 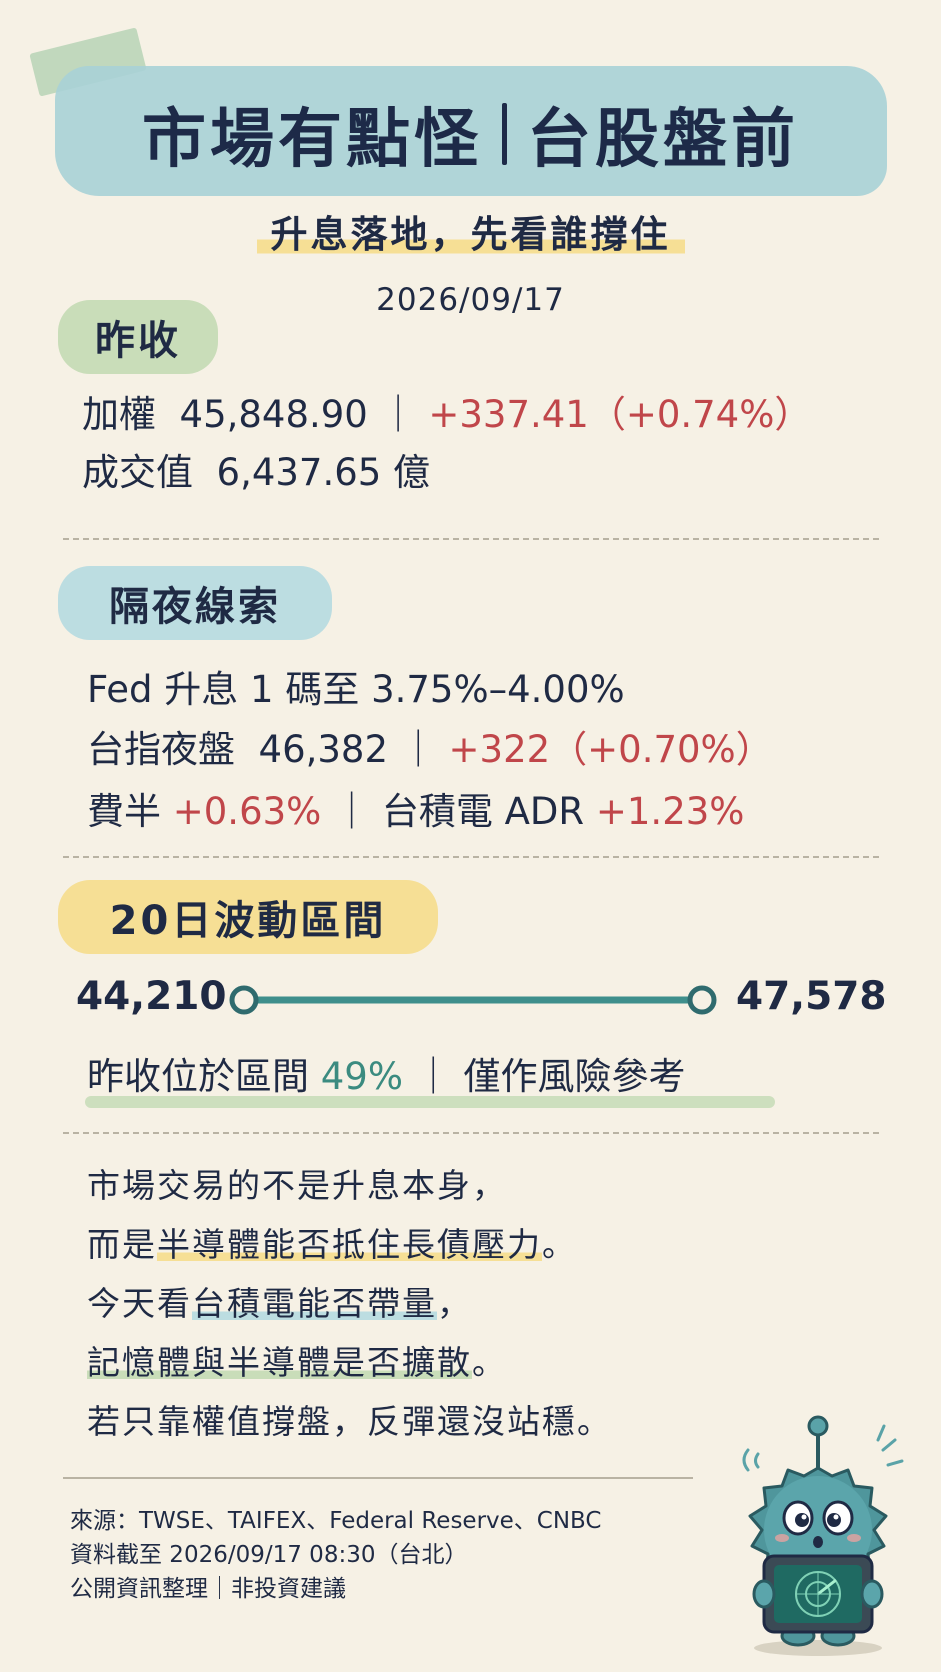 What do you see at coordinates (620, 414) in the screenshot?
I see `index-change: +337.41（+0.74%）` at bounding box center [620, 414].